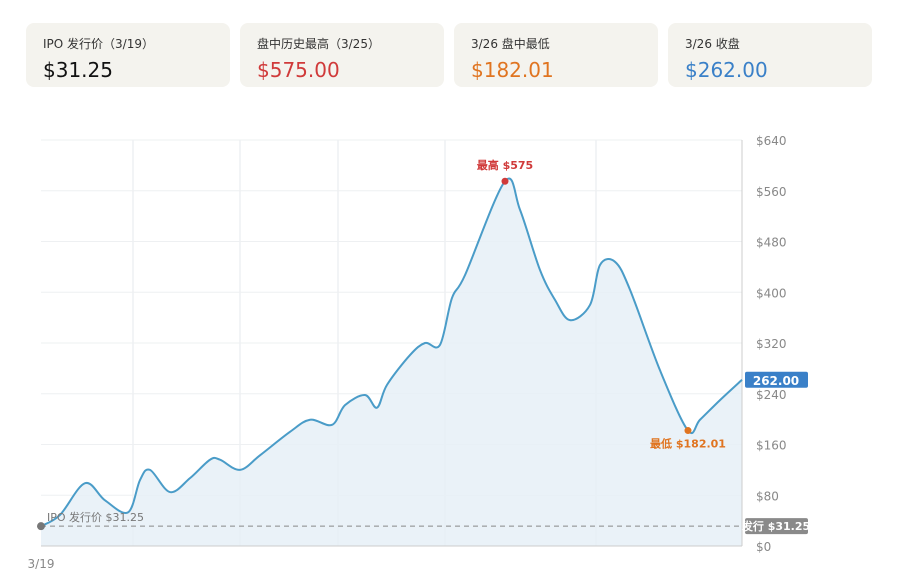 The width and height of the screenshot is (900, 569). What do you see at coordinates (505, 165) in the screenshot?
I see `high-label: 最高 $575` at bounding box center [505, 165].